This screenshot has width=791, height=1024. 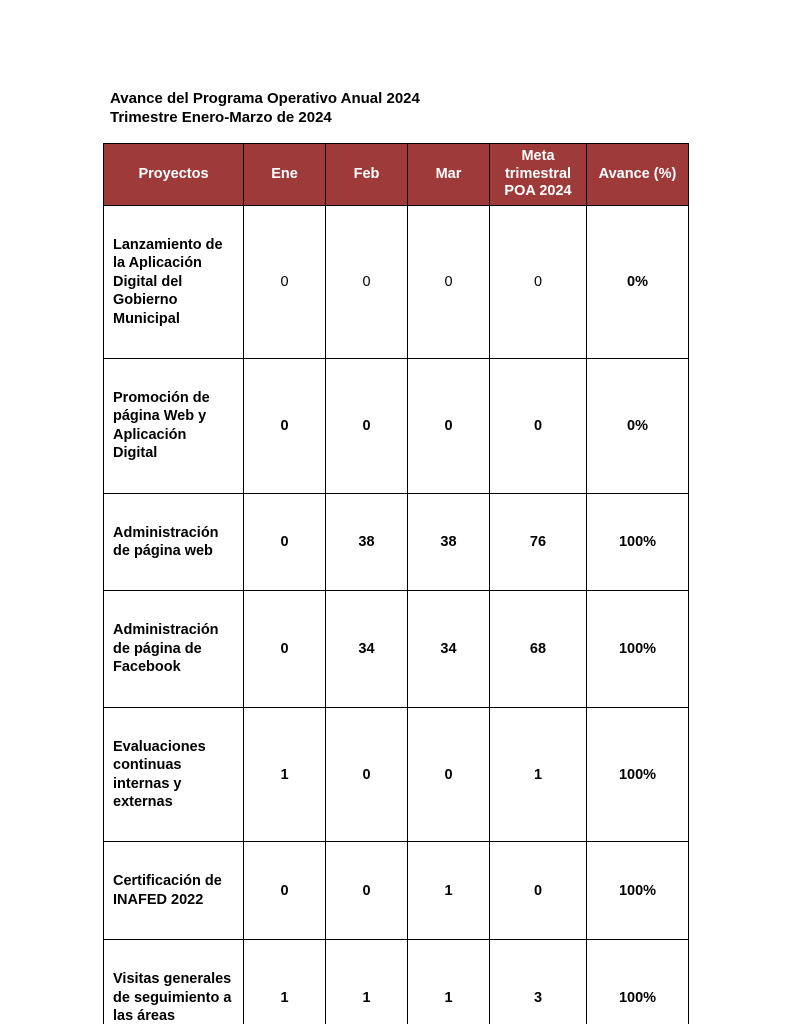 What do you see at coordinates (173, 649) in the screenshot?
I see `project-name-cell: Administración de página de Facebook` at bounding box center [173, 649].